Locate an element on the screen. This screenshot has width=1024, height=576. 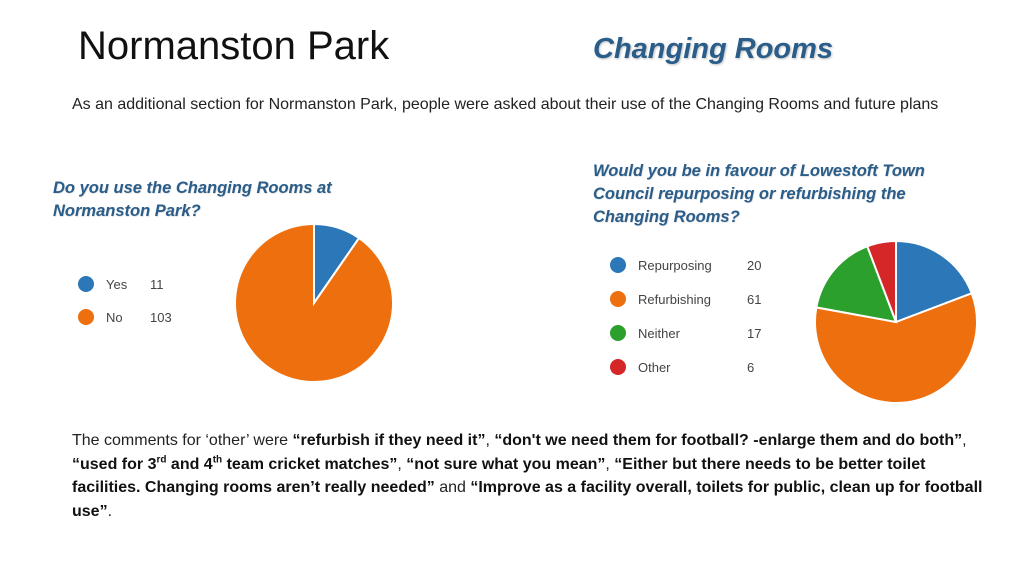
pie-slice-repurposing is located at coordinates (934, 282).